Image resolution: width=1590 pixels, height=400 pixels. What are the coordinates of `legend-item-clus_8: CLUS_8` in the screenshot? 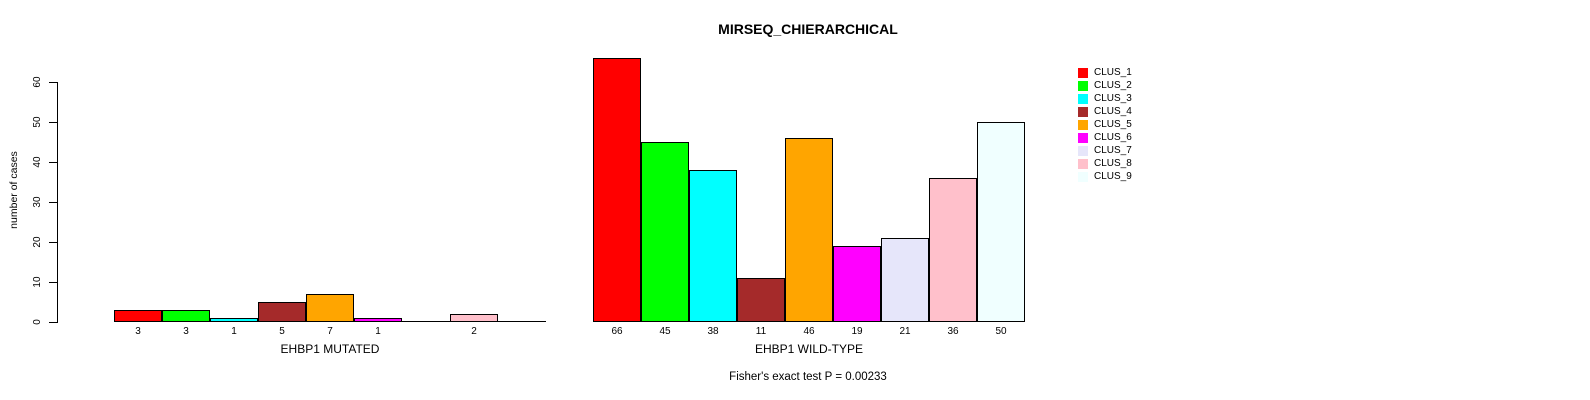 It's located at (1105, 163).